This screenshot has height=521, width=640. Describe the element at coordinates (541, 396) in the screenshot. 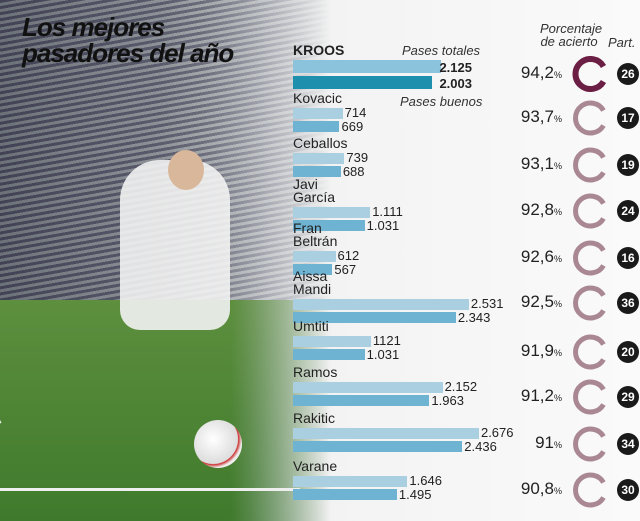

I see `accuracy-value: 91,2%` at that location.